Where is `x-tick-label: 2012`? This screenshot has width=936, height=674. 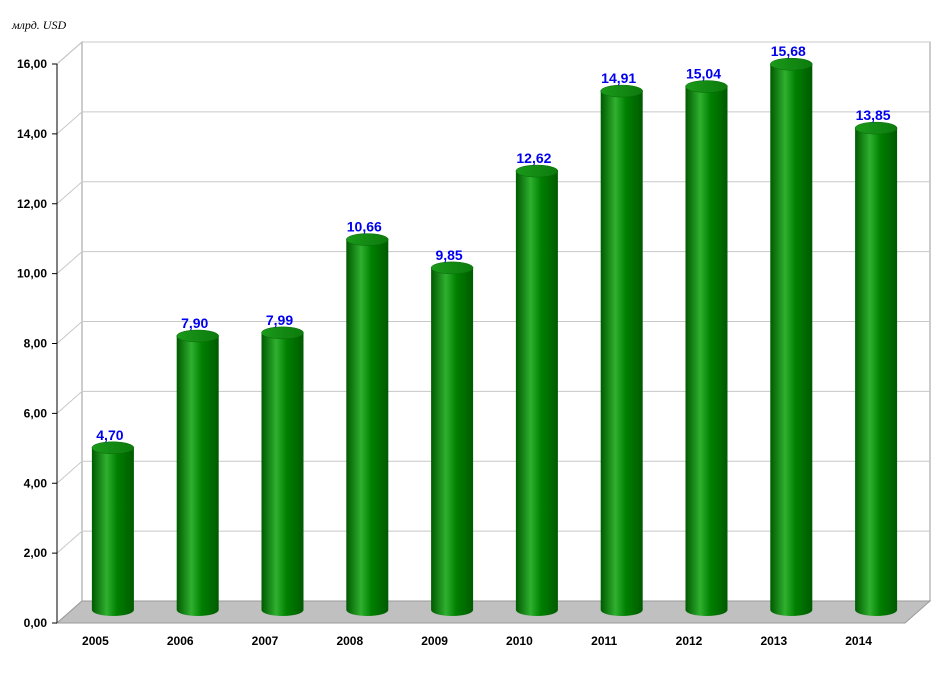
x-tick-label: 2012 is located at coordinates (689, 641).